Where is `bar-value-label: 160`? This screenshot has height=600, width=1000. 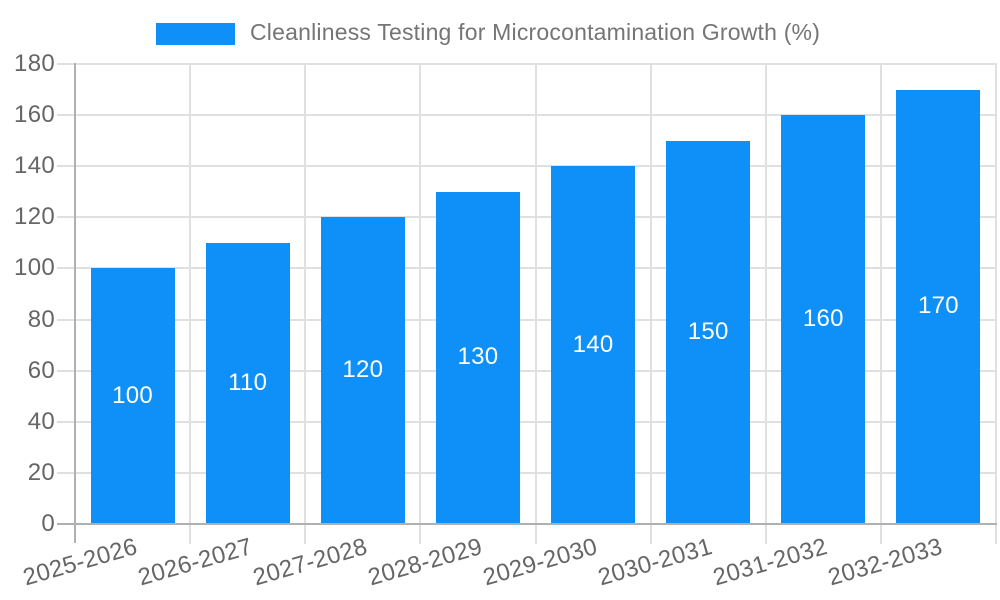 bar-value-label: 160 is located at coordinates (823, 319).